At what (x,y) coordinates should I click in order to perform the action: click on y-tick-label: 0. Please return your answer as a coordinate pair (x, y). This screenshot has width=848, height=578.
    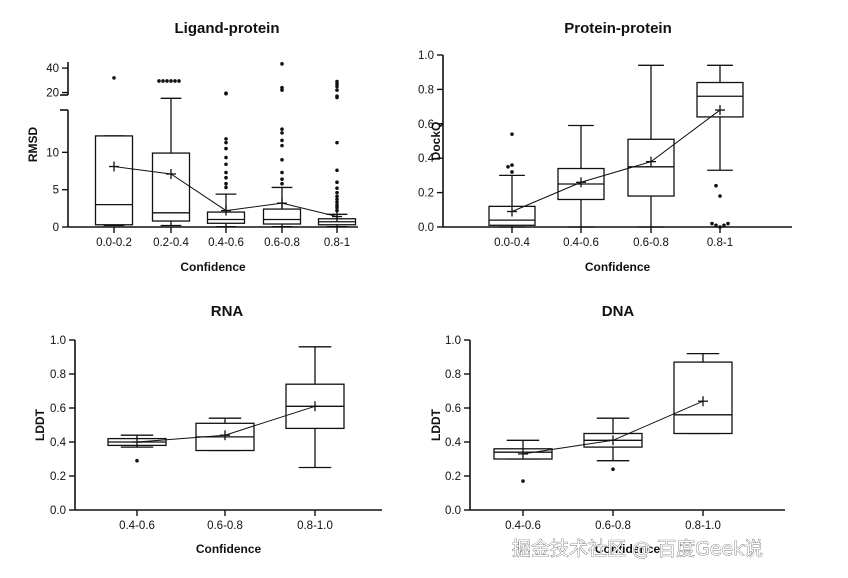
    Looking at the image, I should click on (56, 228).